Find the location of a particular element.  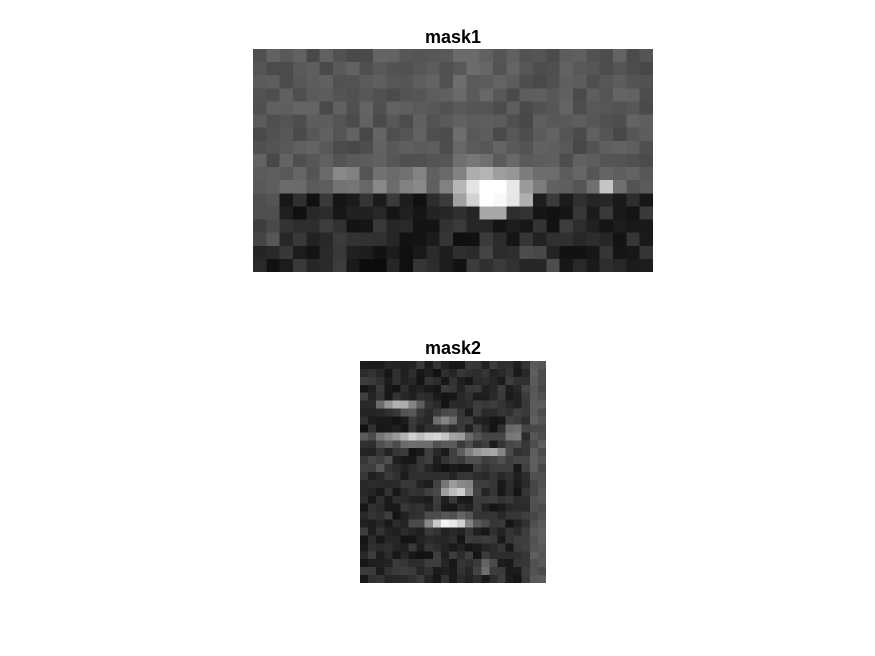

mask2-title: mask2 is located at coordinates (453, 348).